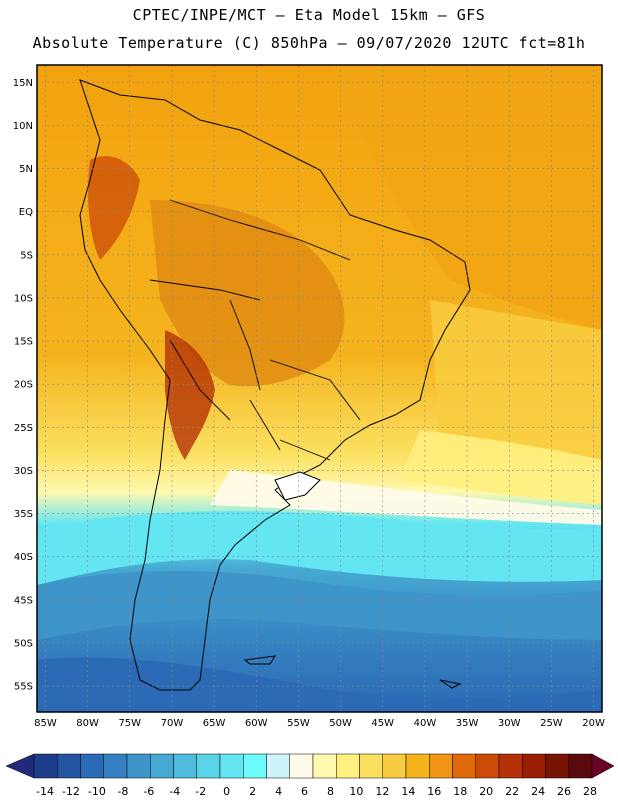 The width and height of the screenshot is (618, 800). I want to click on cold-field, so click(319, 605).